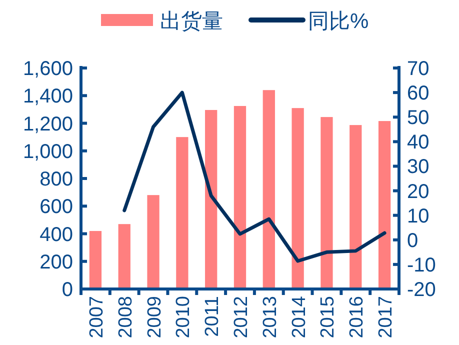 The image size is (459, 345). Describe the element at coordinates (270, 317) in the screenshot. I see `x-tick-label: 2013` at that location.